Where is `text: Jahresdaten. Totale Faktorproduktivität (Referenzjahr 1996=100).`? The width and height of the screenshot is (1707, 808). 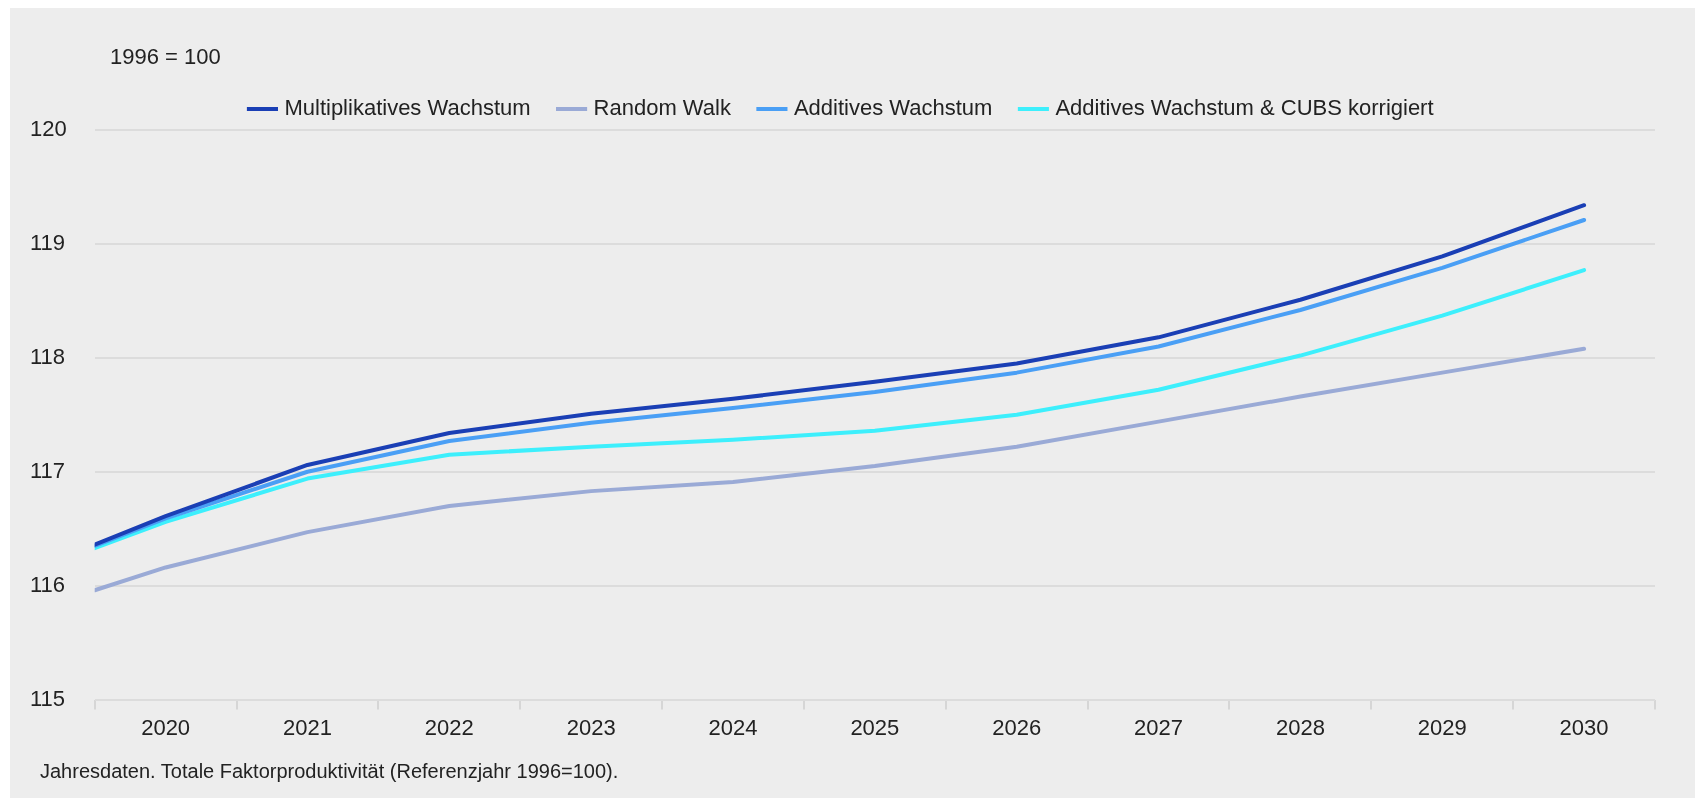
text: Jahresdaten. Totale Faktorproduktivität (Referenzjahr 1996=100). is located at coordinates (329, 771).